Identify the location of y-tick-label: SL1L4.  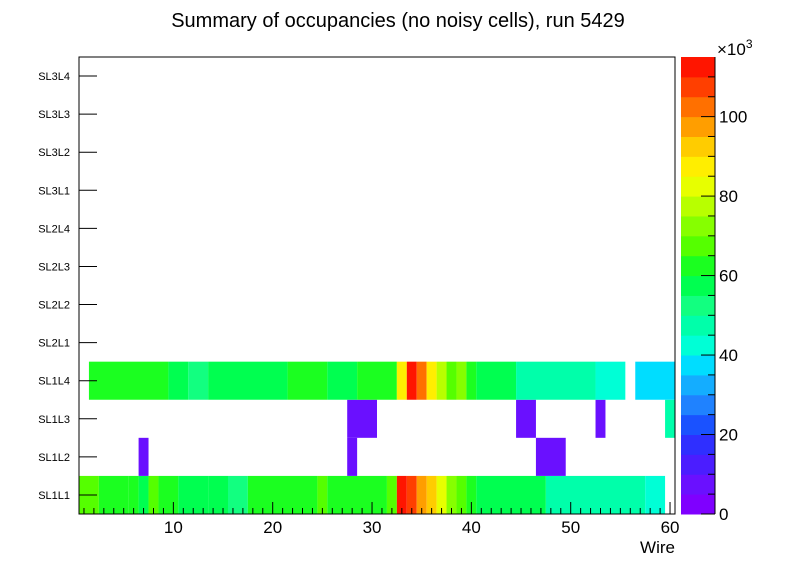
(54, 382).